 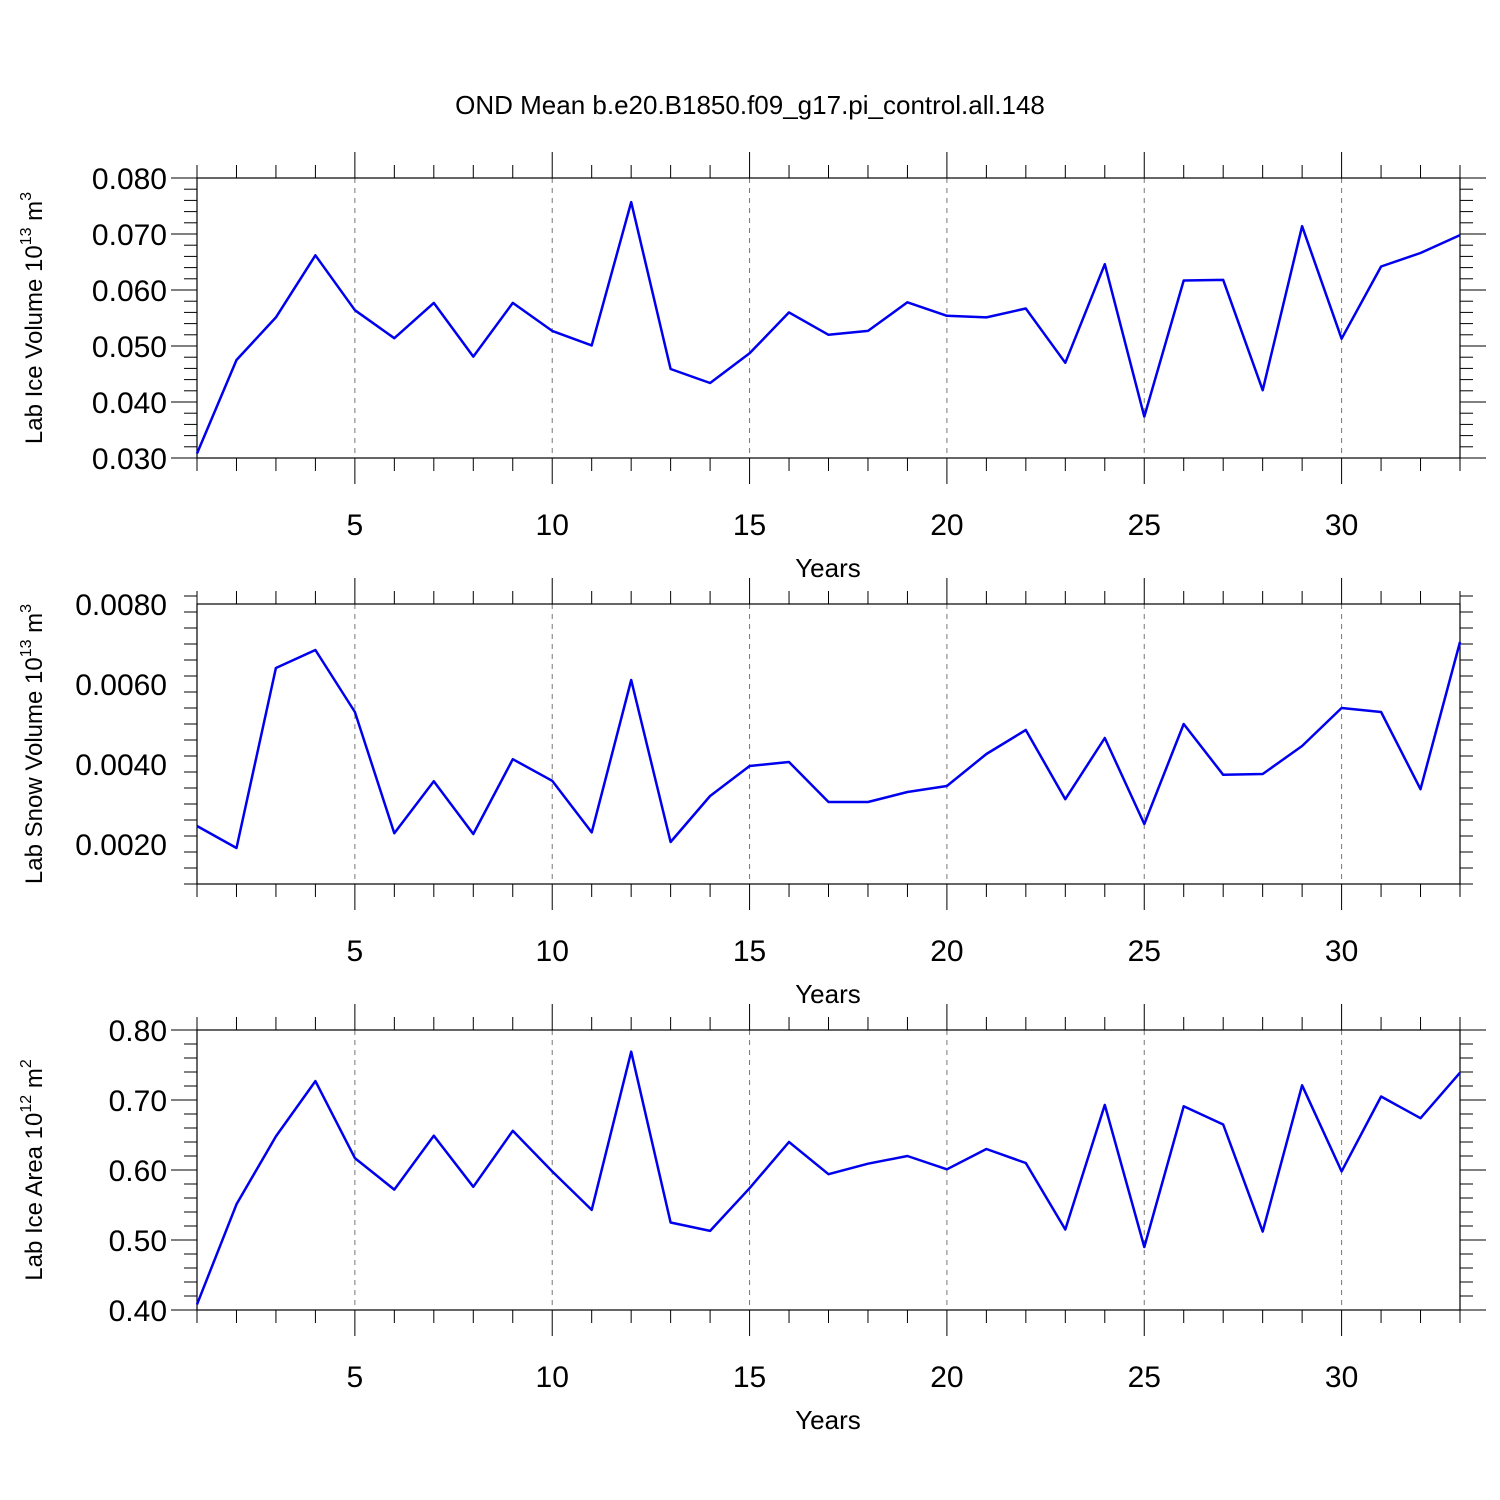 I want to click on y-tick-label: 0.40, so click(x=138, y=1311).